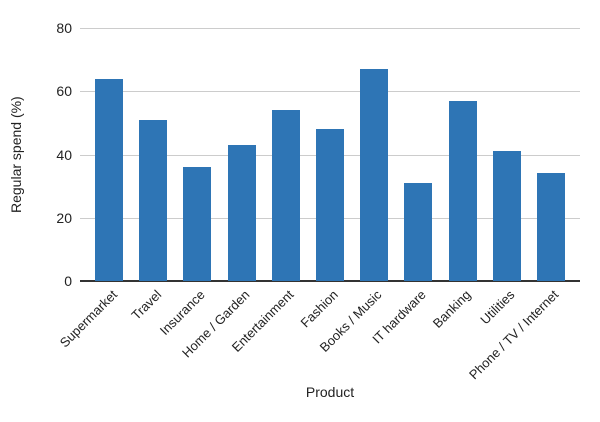  What do you see at coordinates (64, 91) in the screenshot?
I see `y-tick-label-60: 60` at bounding box center [64, 91].